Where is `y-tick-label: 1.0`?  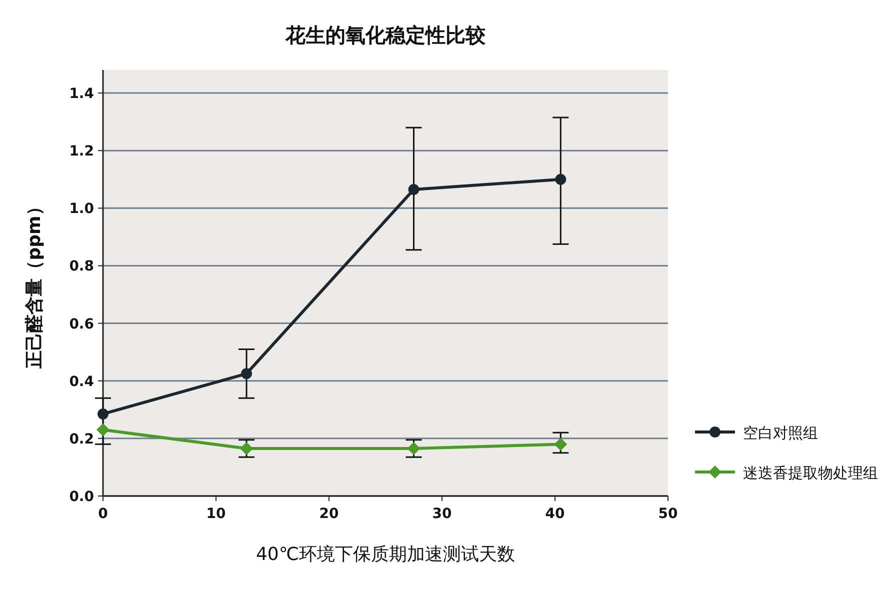
y-tick-label: 1.0 is located at coordinates (81, 209).